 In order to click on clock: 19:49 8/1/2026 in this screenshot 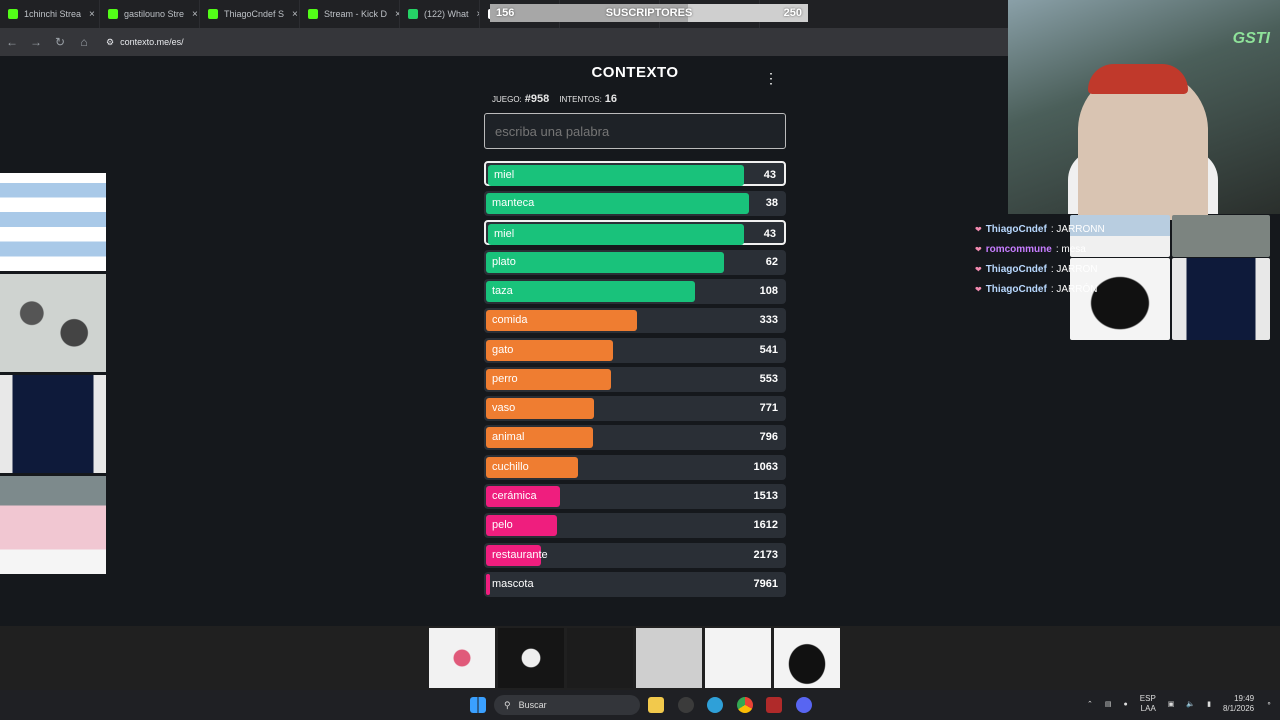, I will do `click(1238, 704)`.